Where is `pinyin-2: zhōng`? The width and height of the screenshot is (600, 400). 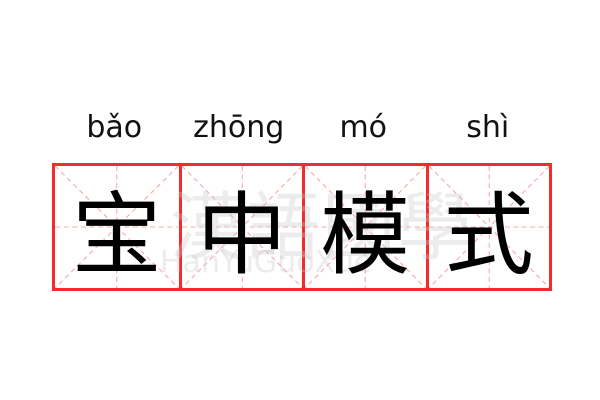
pinyin-2: zhōng is located at coordinates (239, 127).